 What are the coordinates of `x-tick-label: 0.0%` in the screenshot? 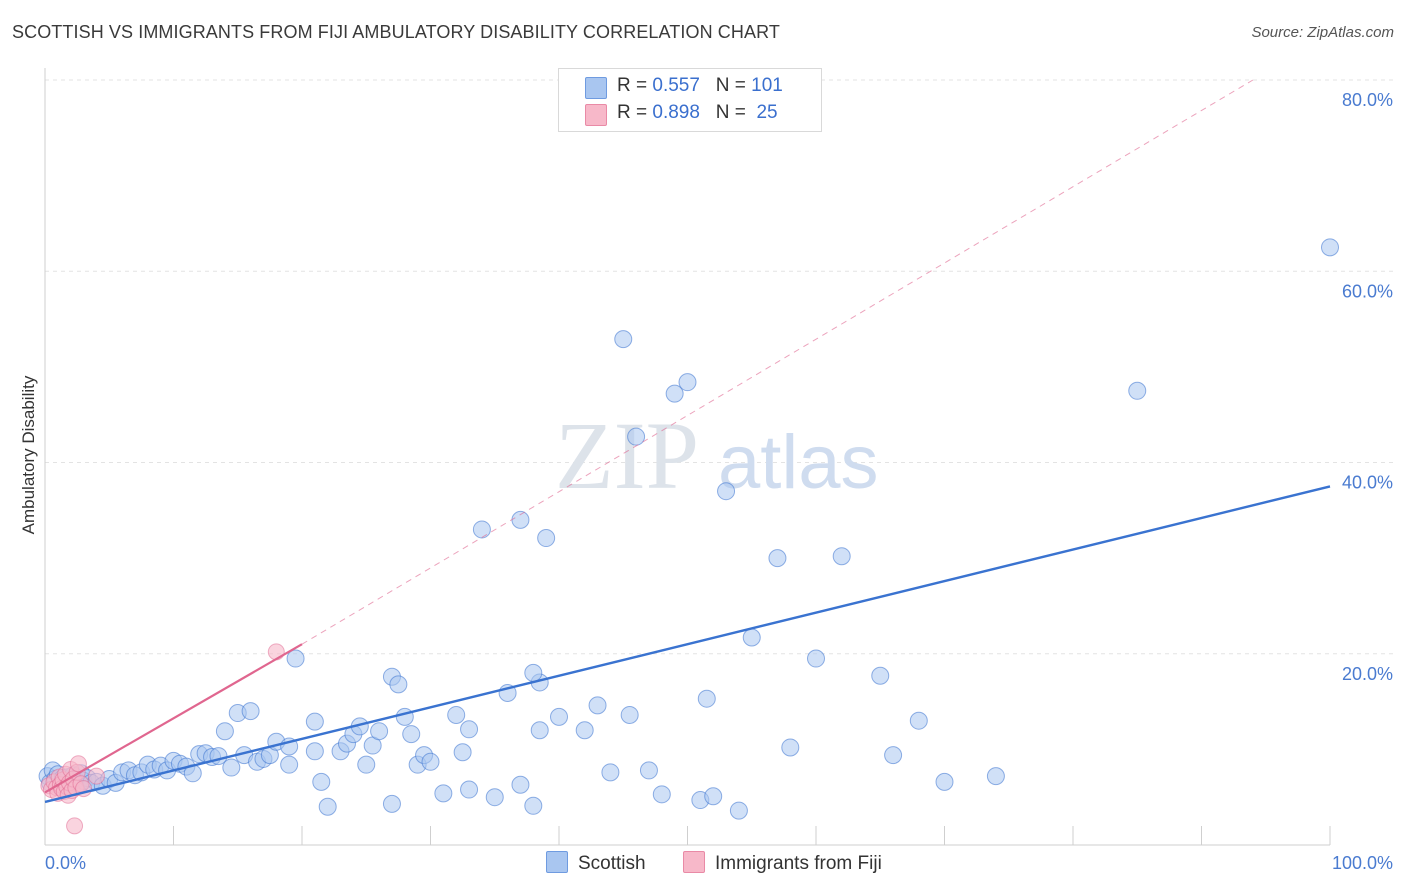 It's located at (65, 863).